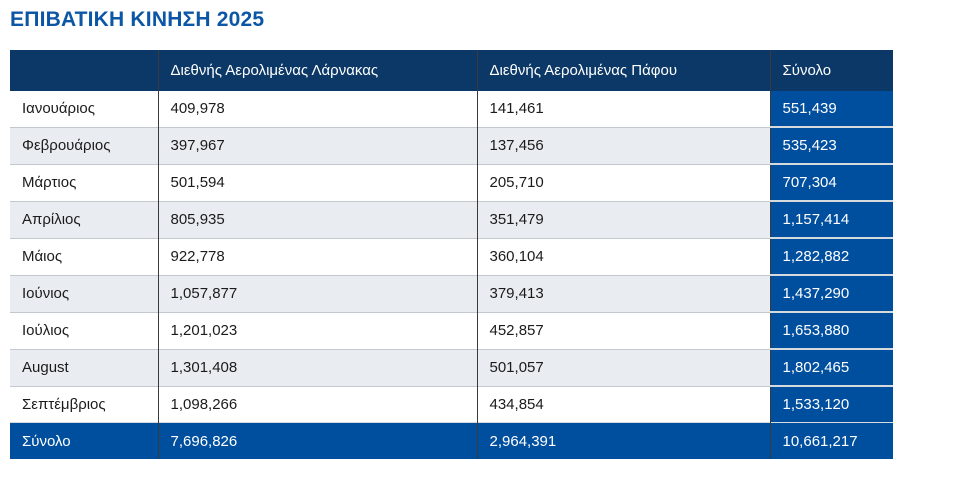 The image size is (979, 497). What do you see at coordinates (831, 440) in the screenshot?
I see `totals-grand-cell: 10,661,217` at bounding box center [831, 440].